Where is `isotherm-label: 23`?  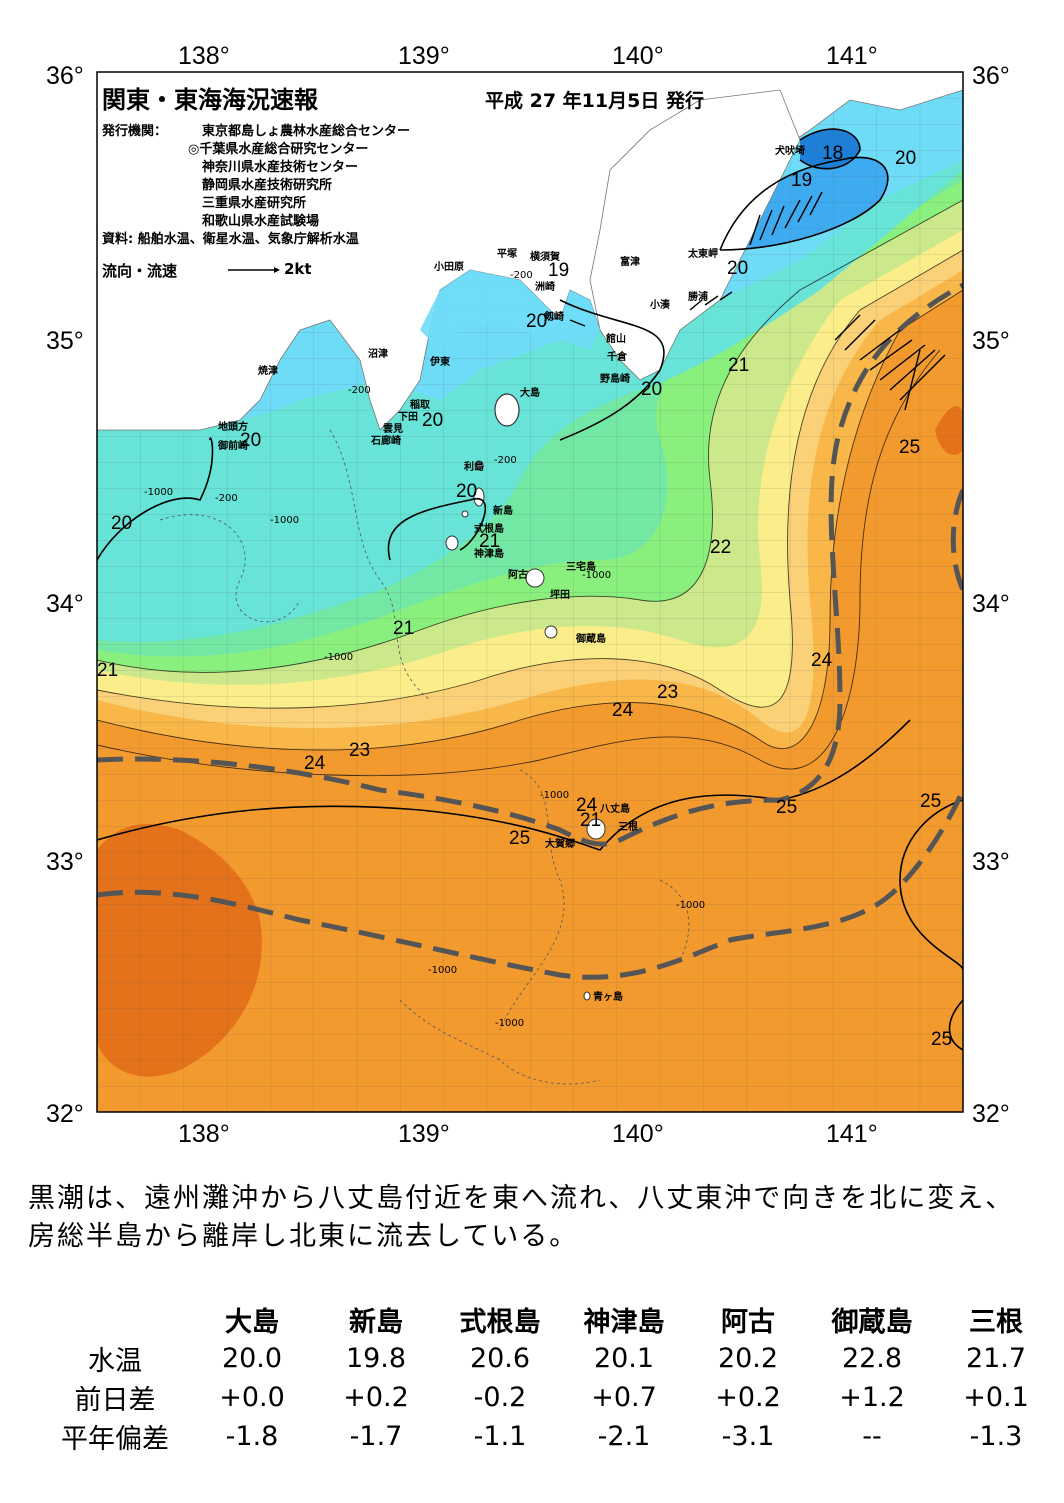
isotherm-label: 23 is located at coordinates (668, 692).